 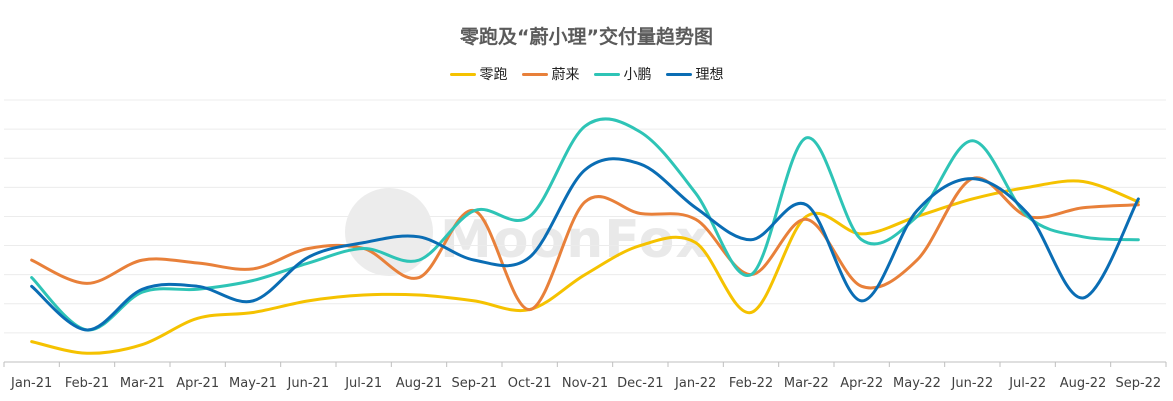 I want to click on x-tick-label: Mar-22, so click(x=806, y=383).